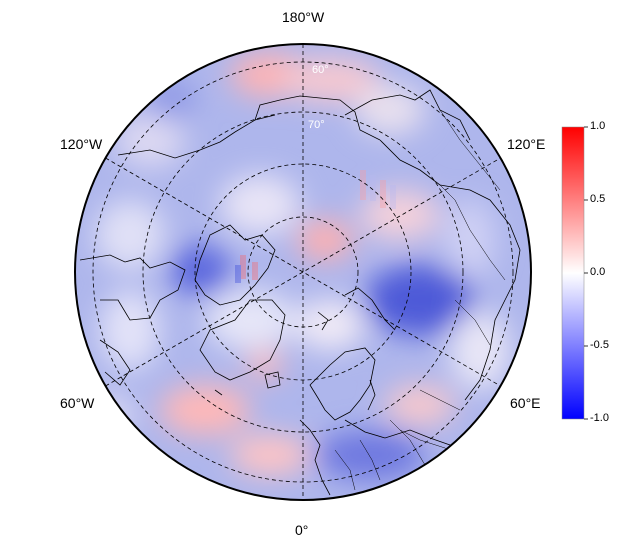 This screenshot has width=625, height=552. I want to click on lon-label-upper-left: 120°W, so click(81, 144).